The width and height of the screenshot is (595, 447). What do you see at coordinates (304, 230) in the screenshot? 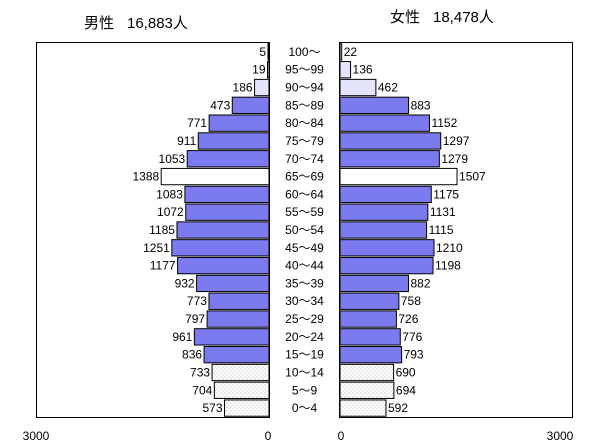
I see `age-group-label: 50〜54` at bounding box center [304, 230].